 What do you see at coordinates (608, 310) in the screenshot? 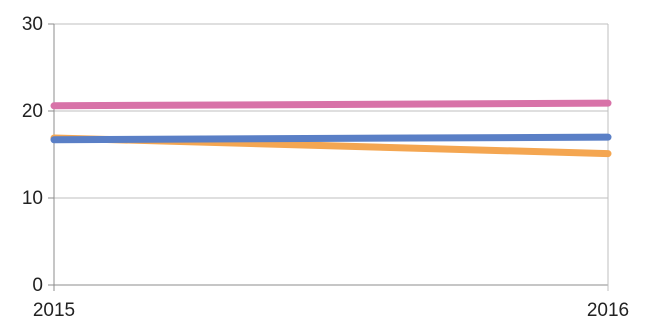
I see `x-tick-label: 2016` at bounding box center [608, 310].